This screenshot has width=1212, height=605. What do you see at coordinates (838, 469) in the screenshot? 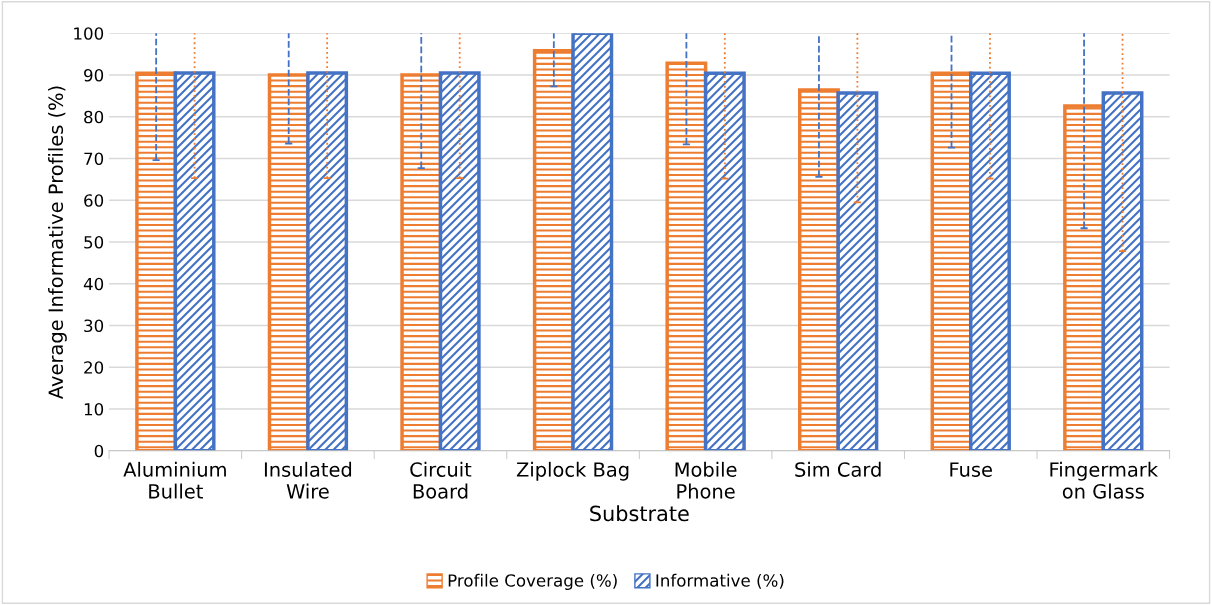
I see `x-tick-label: Sim Card` at bounding box center [838, 469].